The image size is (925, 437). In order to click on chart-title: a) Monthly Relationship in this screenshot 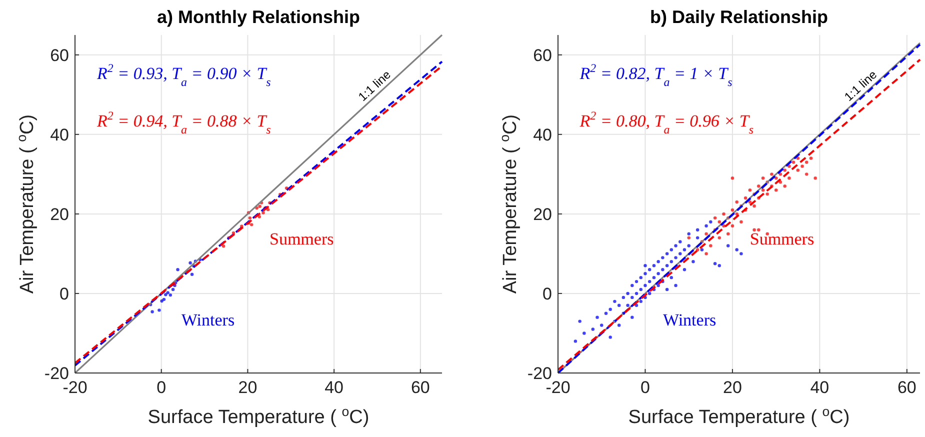, I will do `click(258, 17)`.